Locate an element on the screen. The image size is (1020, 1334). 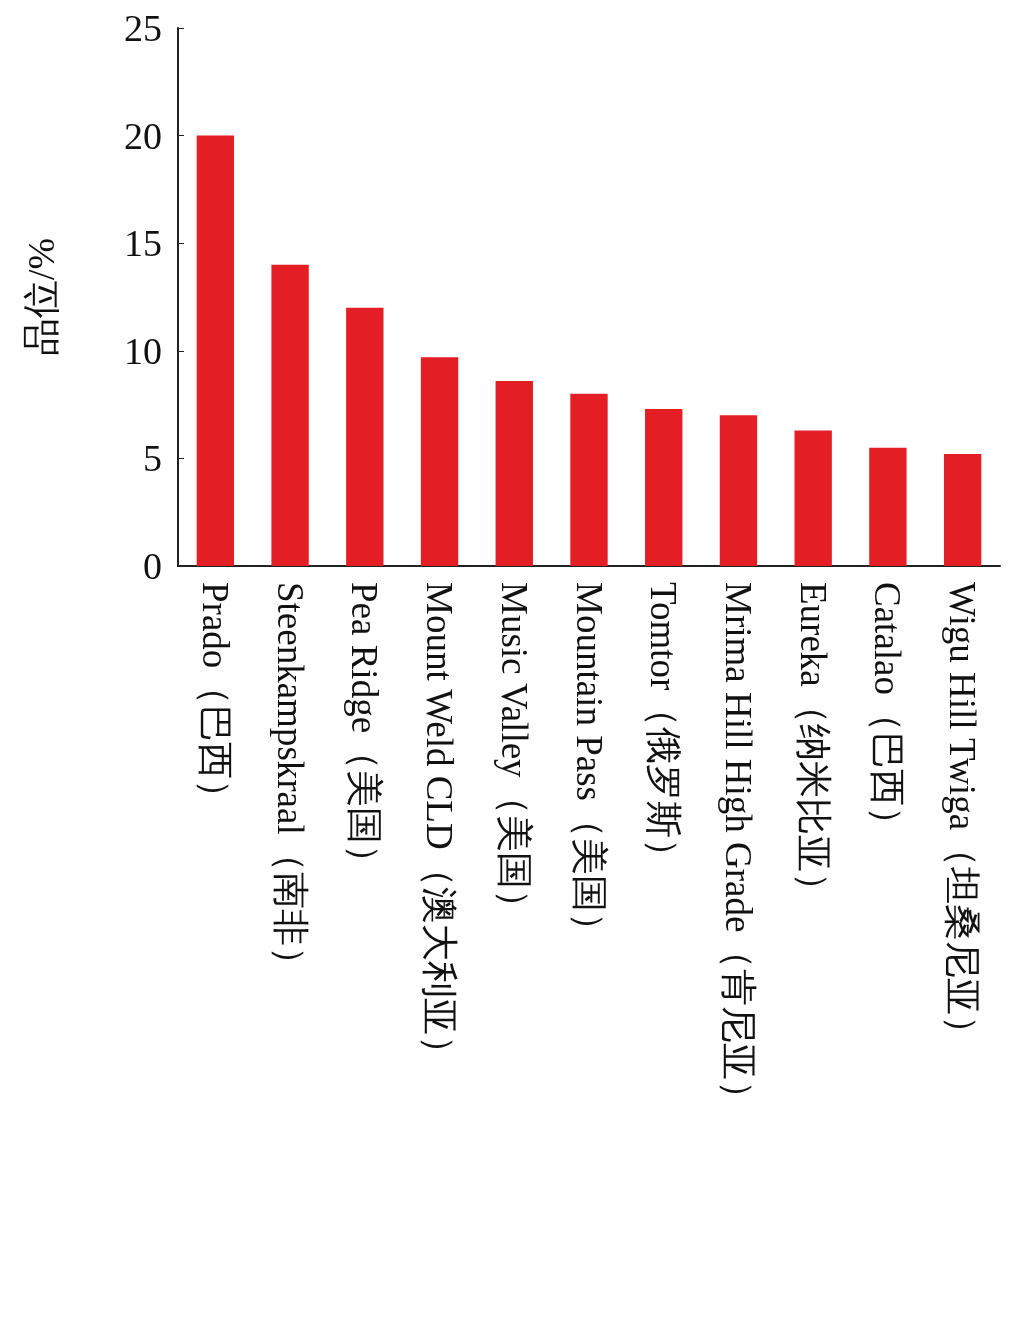
x-tick-label: Eureka（纳米比亚） is located at coordinates (813, 745).